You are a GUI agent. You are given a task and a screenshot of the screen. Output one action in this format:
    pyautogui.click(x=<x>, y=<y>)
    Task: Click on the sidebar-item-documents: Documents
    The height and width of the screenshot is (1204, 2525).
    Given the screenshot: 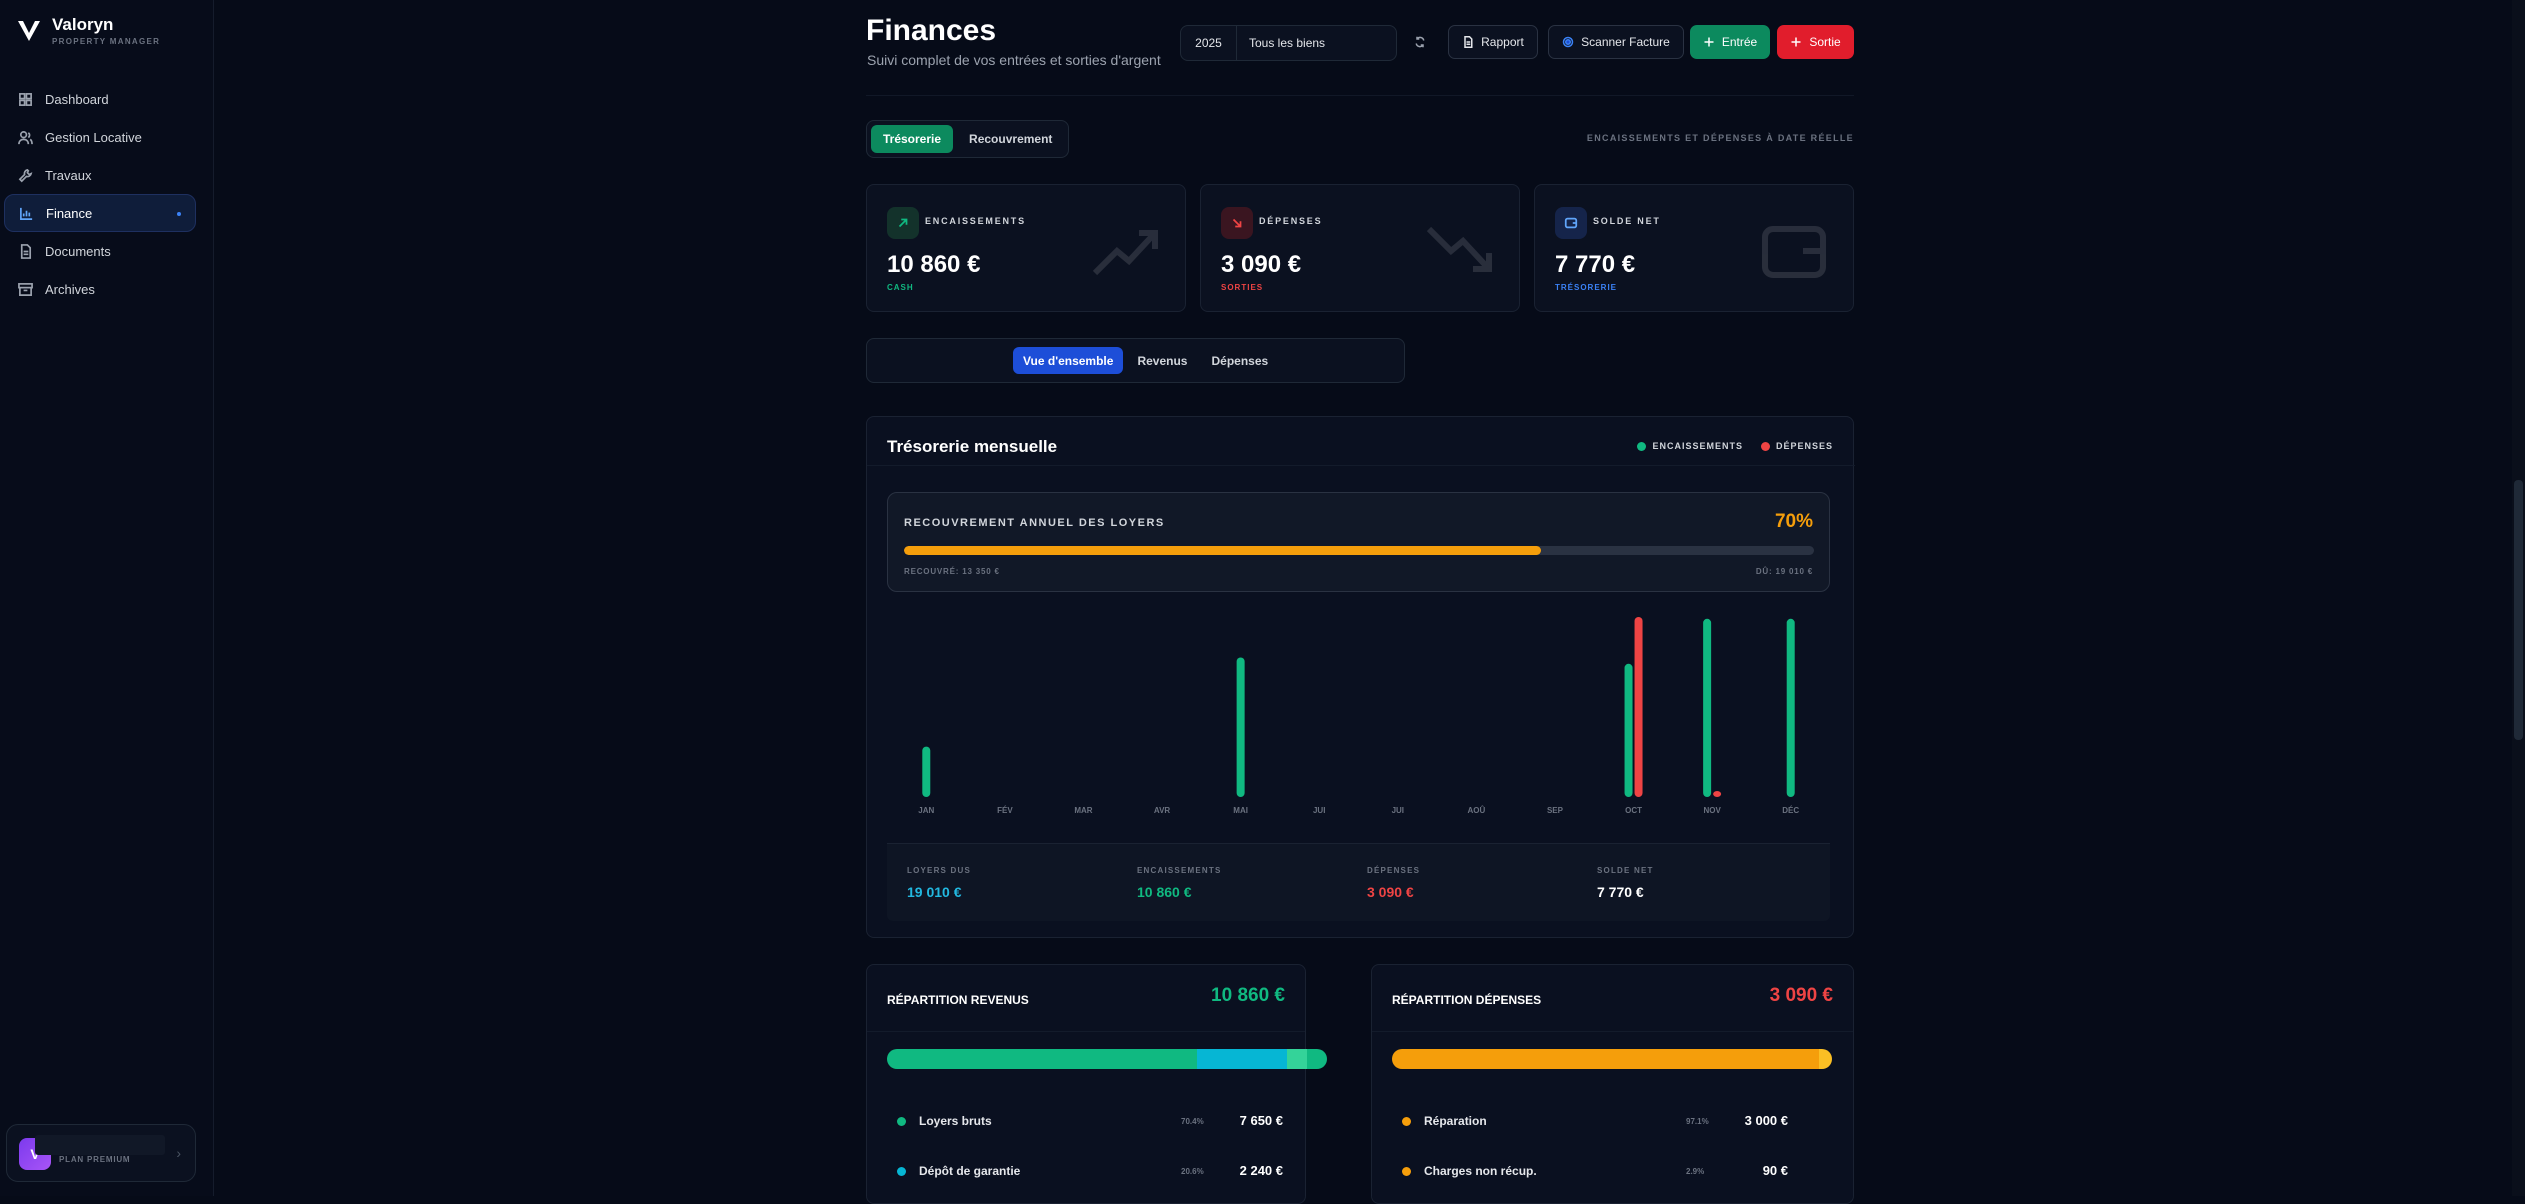 What is the action you would take?
    pyautogui.click(x=100, y=251)
    